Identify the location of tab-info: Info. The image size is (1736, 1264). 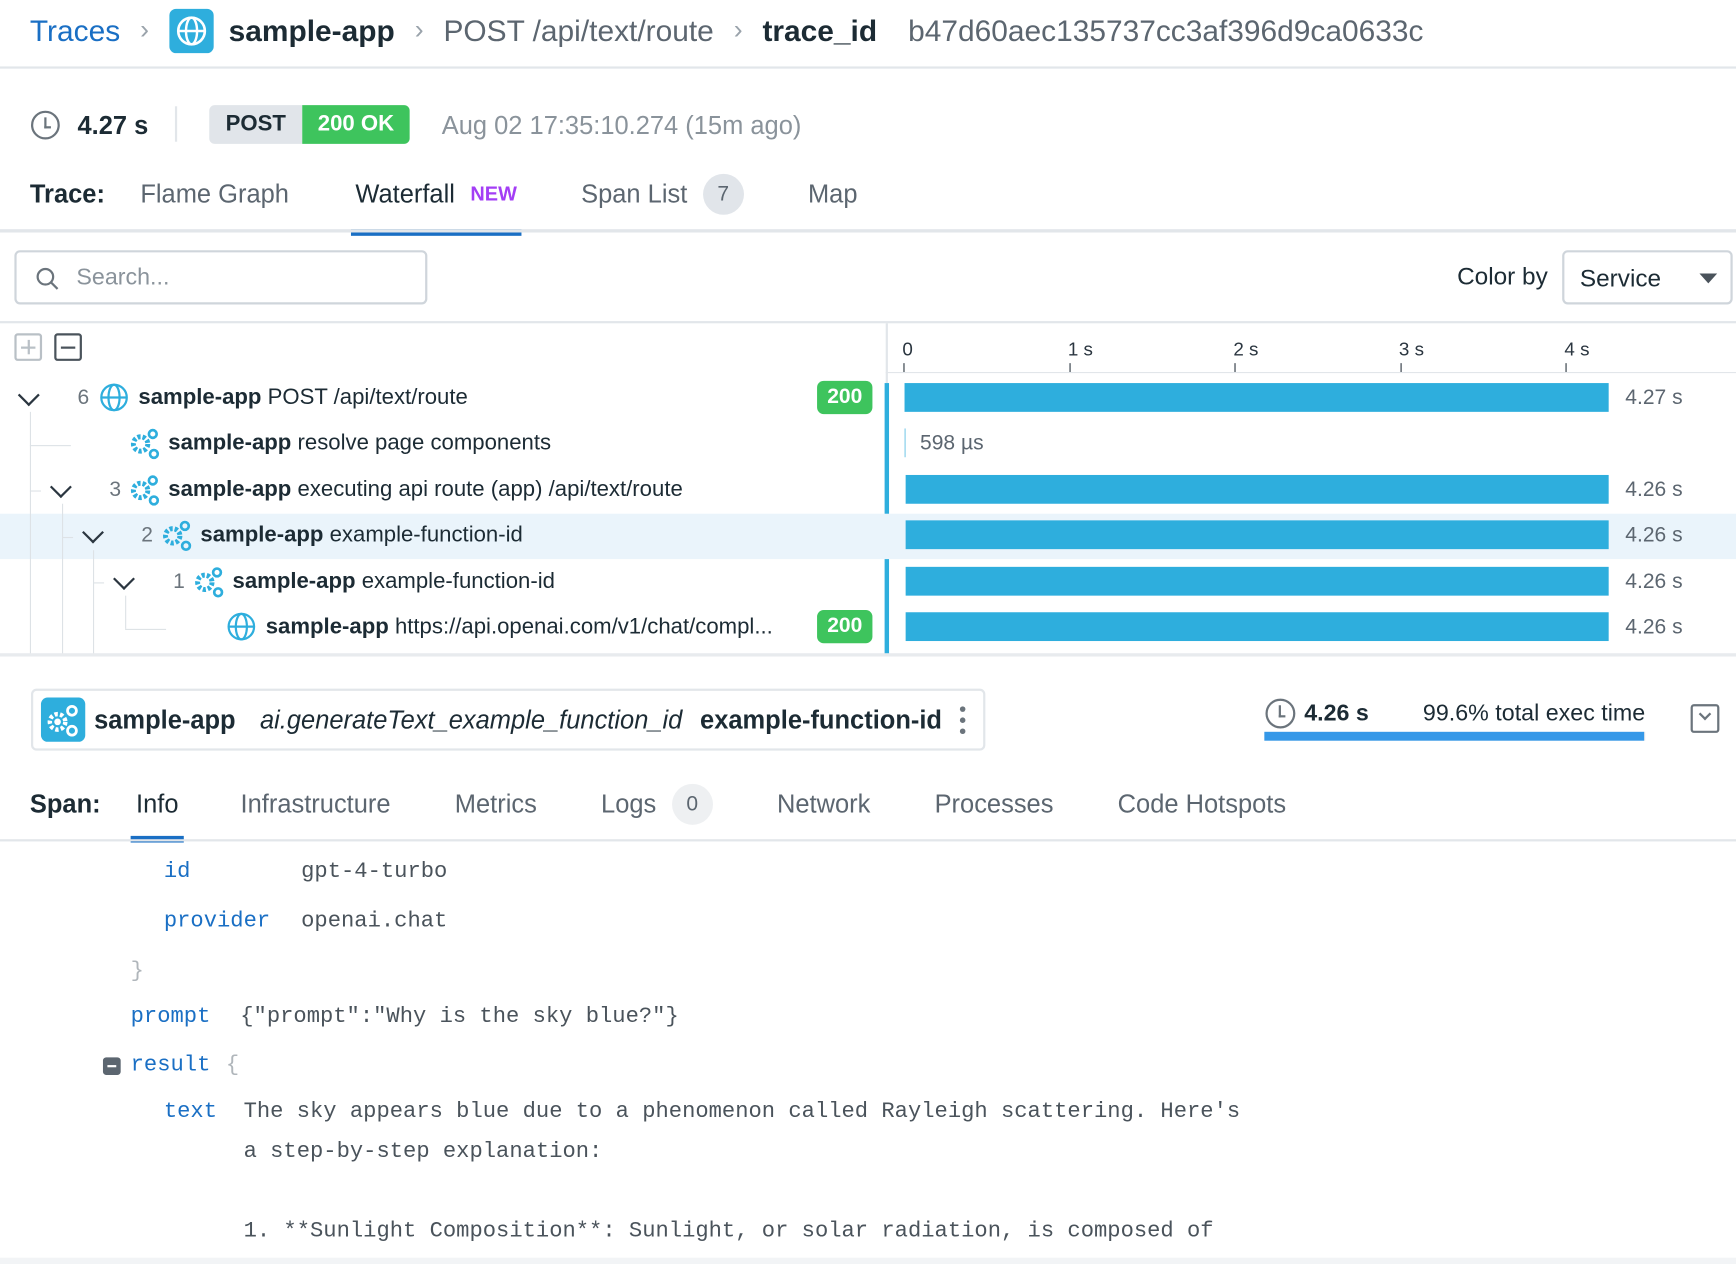
(157, 815).